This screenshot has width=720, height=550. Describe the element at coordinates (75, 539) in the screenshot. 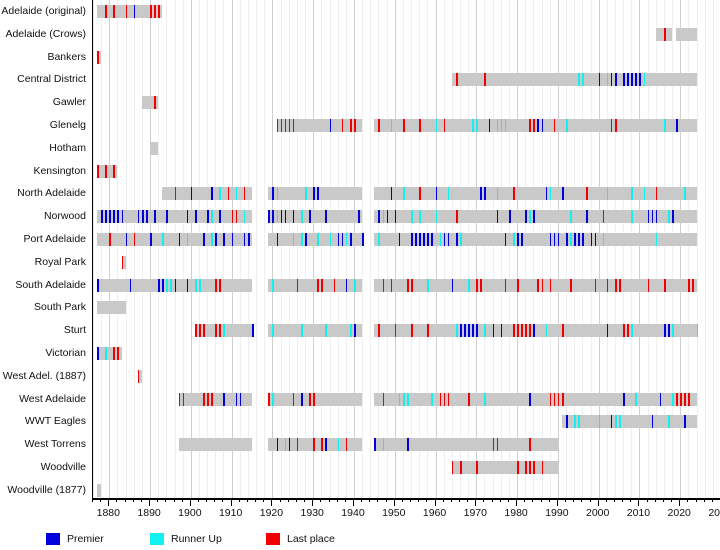

I see `legend-item: Premier` at that location.